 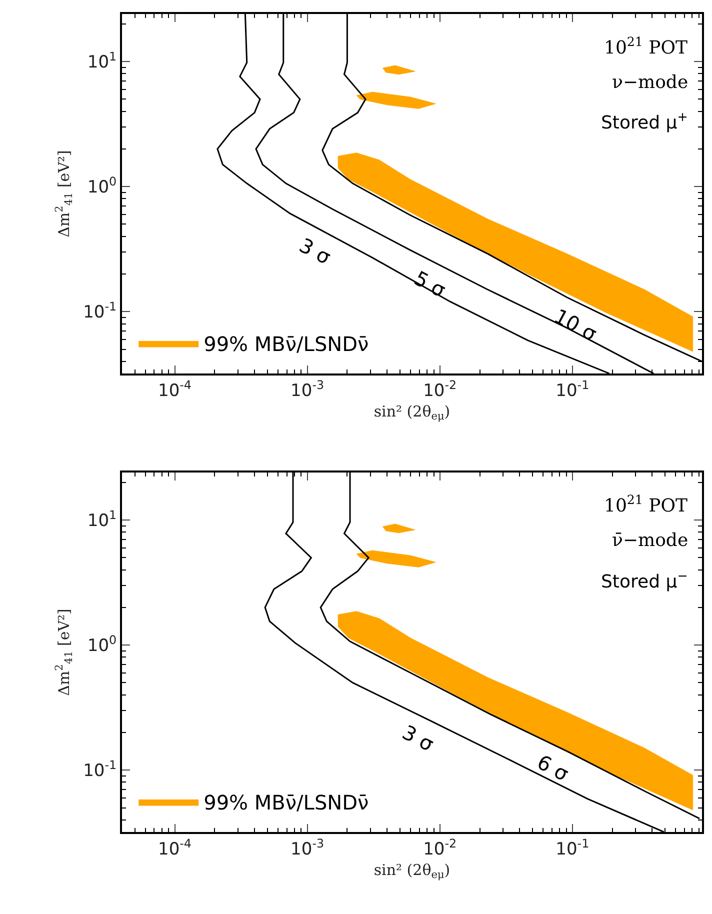 What do you see at coordinates (644, 580) in the screenshot?
I see `annotation: Stored μ$^{−}$` at bounding box center [644, 580].